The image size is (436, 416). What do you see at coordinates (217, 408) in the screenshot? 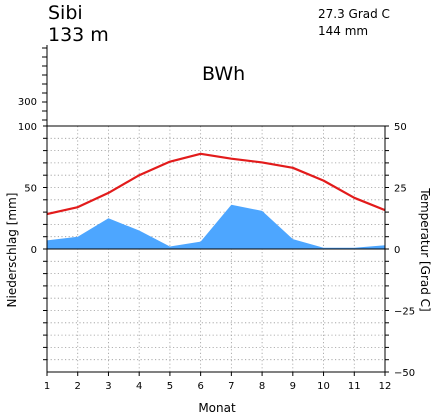
I see `x-axis-label: Monat` at bounding box center [217, 408].